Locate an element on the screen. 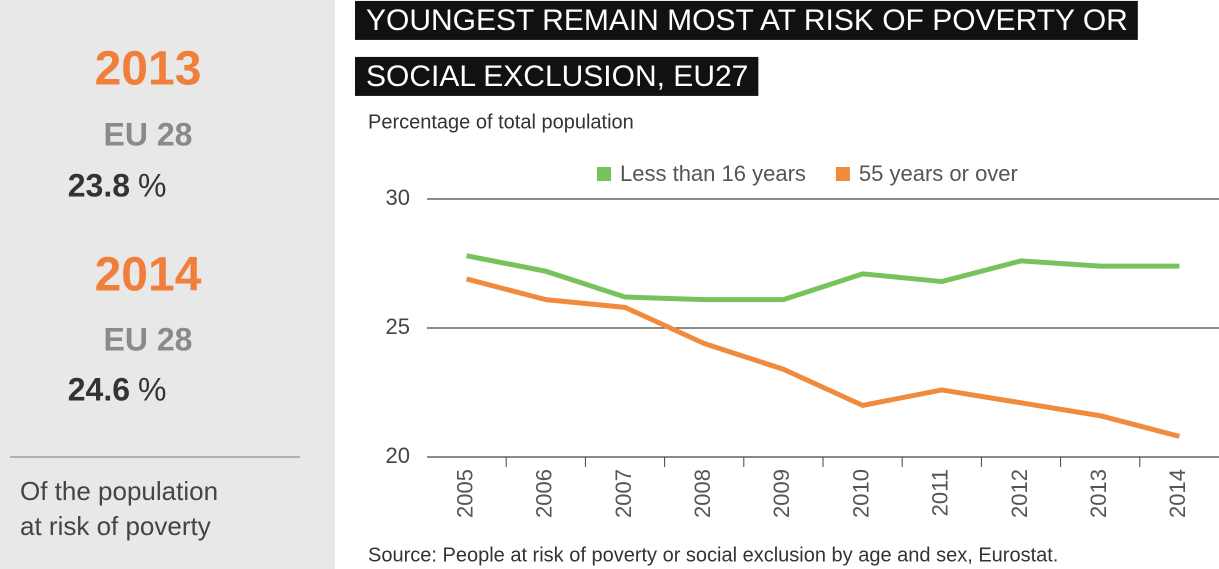 This screenshot has height=569, width=1219. x-tick-label: 2010 is located at coordinates (860, 493).